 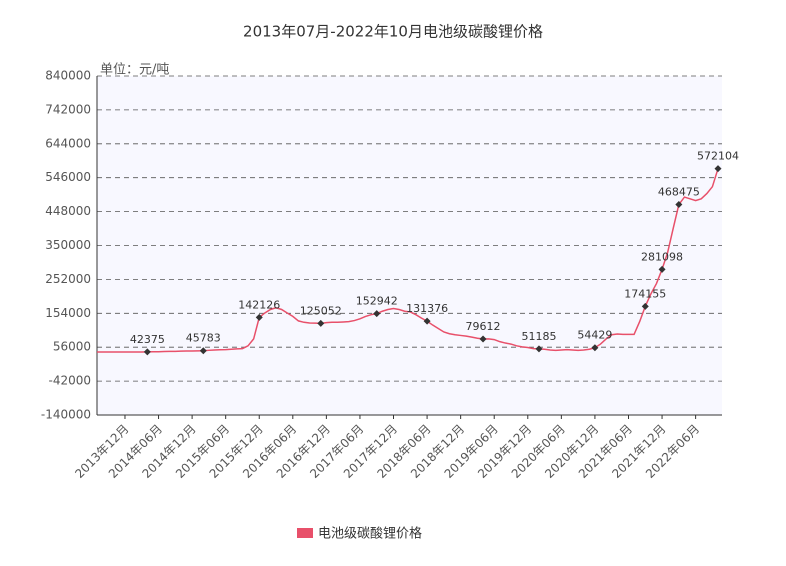 What do you see at coordinates (68, 245) in the screenshot?
I see `y-tick-label: 350000` at bounding box center [68, 245].